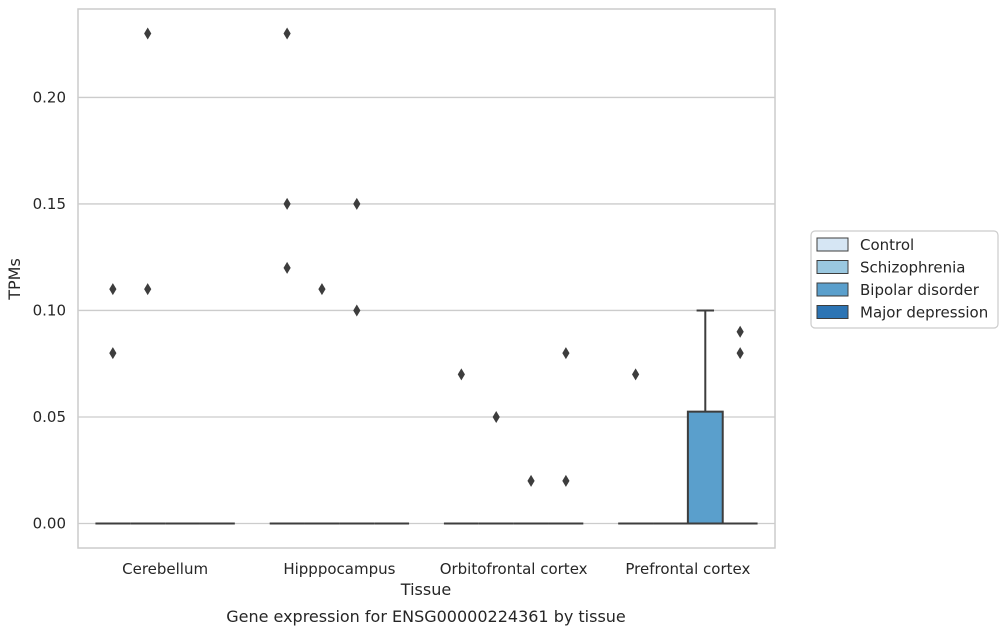 The width and height of the screenshot is (1007, 634). I want to click on legend-label: Schizophrenia, so click(912, 268).